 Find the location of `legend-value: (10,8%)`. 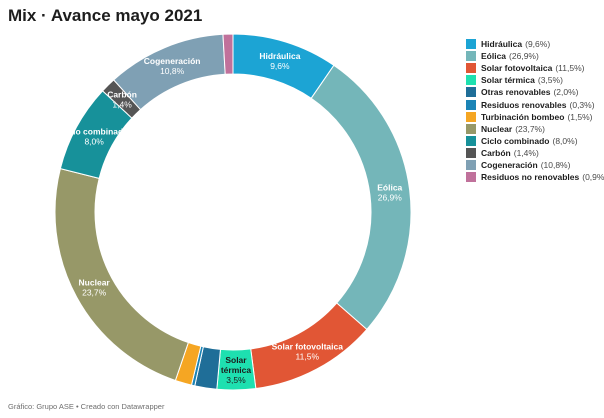

legend-value: (10,8%) is located at coordinates (555, 164).